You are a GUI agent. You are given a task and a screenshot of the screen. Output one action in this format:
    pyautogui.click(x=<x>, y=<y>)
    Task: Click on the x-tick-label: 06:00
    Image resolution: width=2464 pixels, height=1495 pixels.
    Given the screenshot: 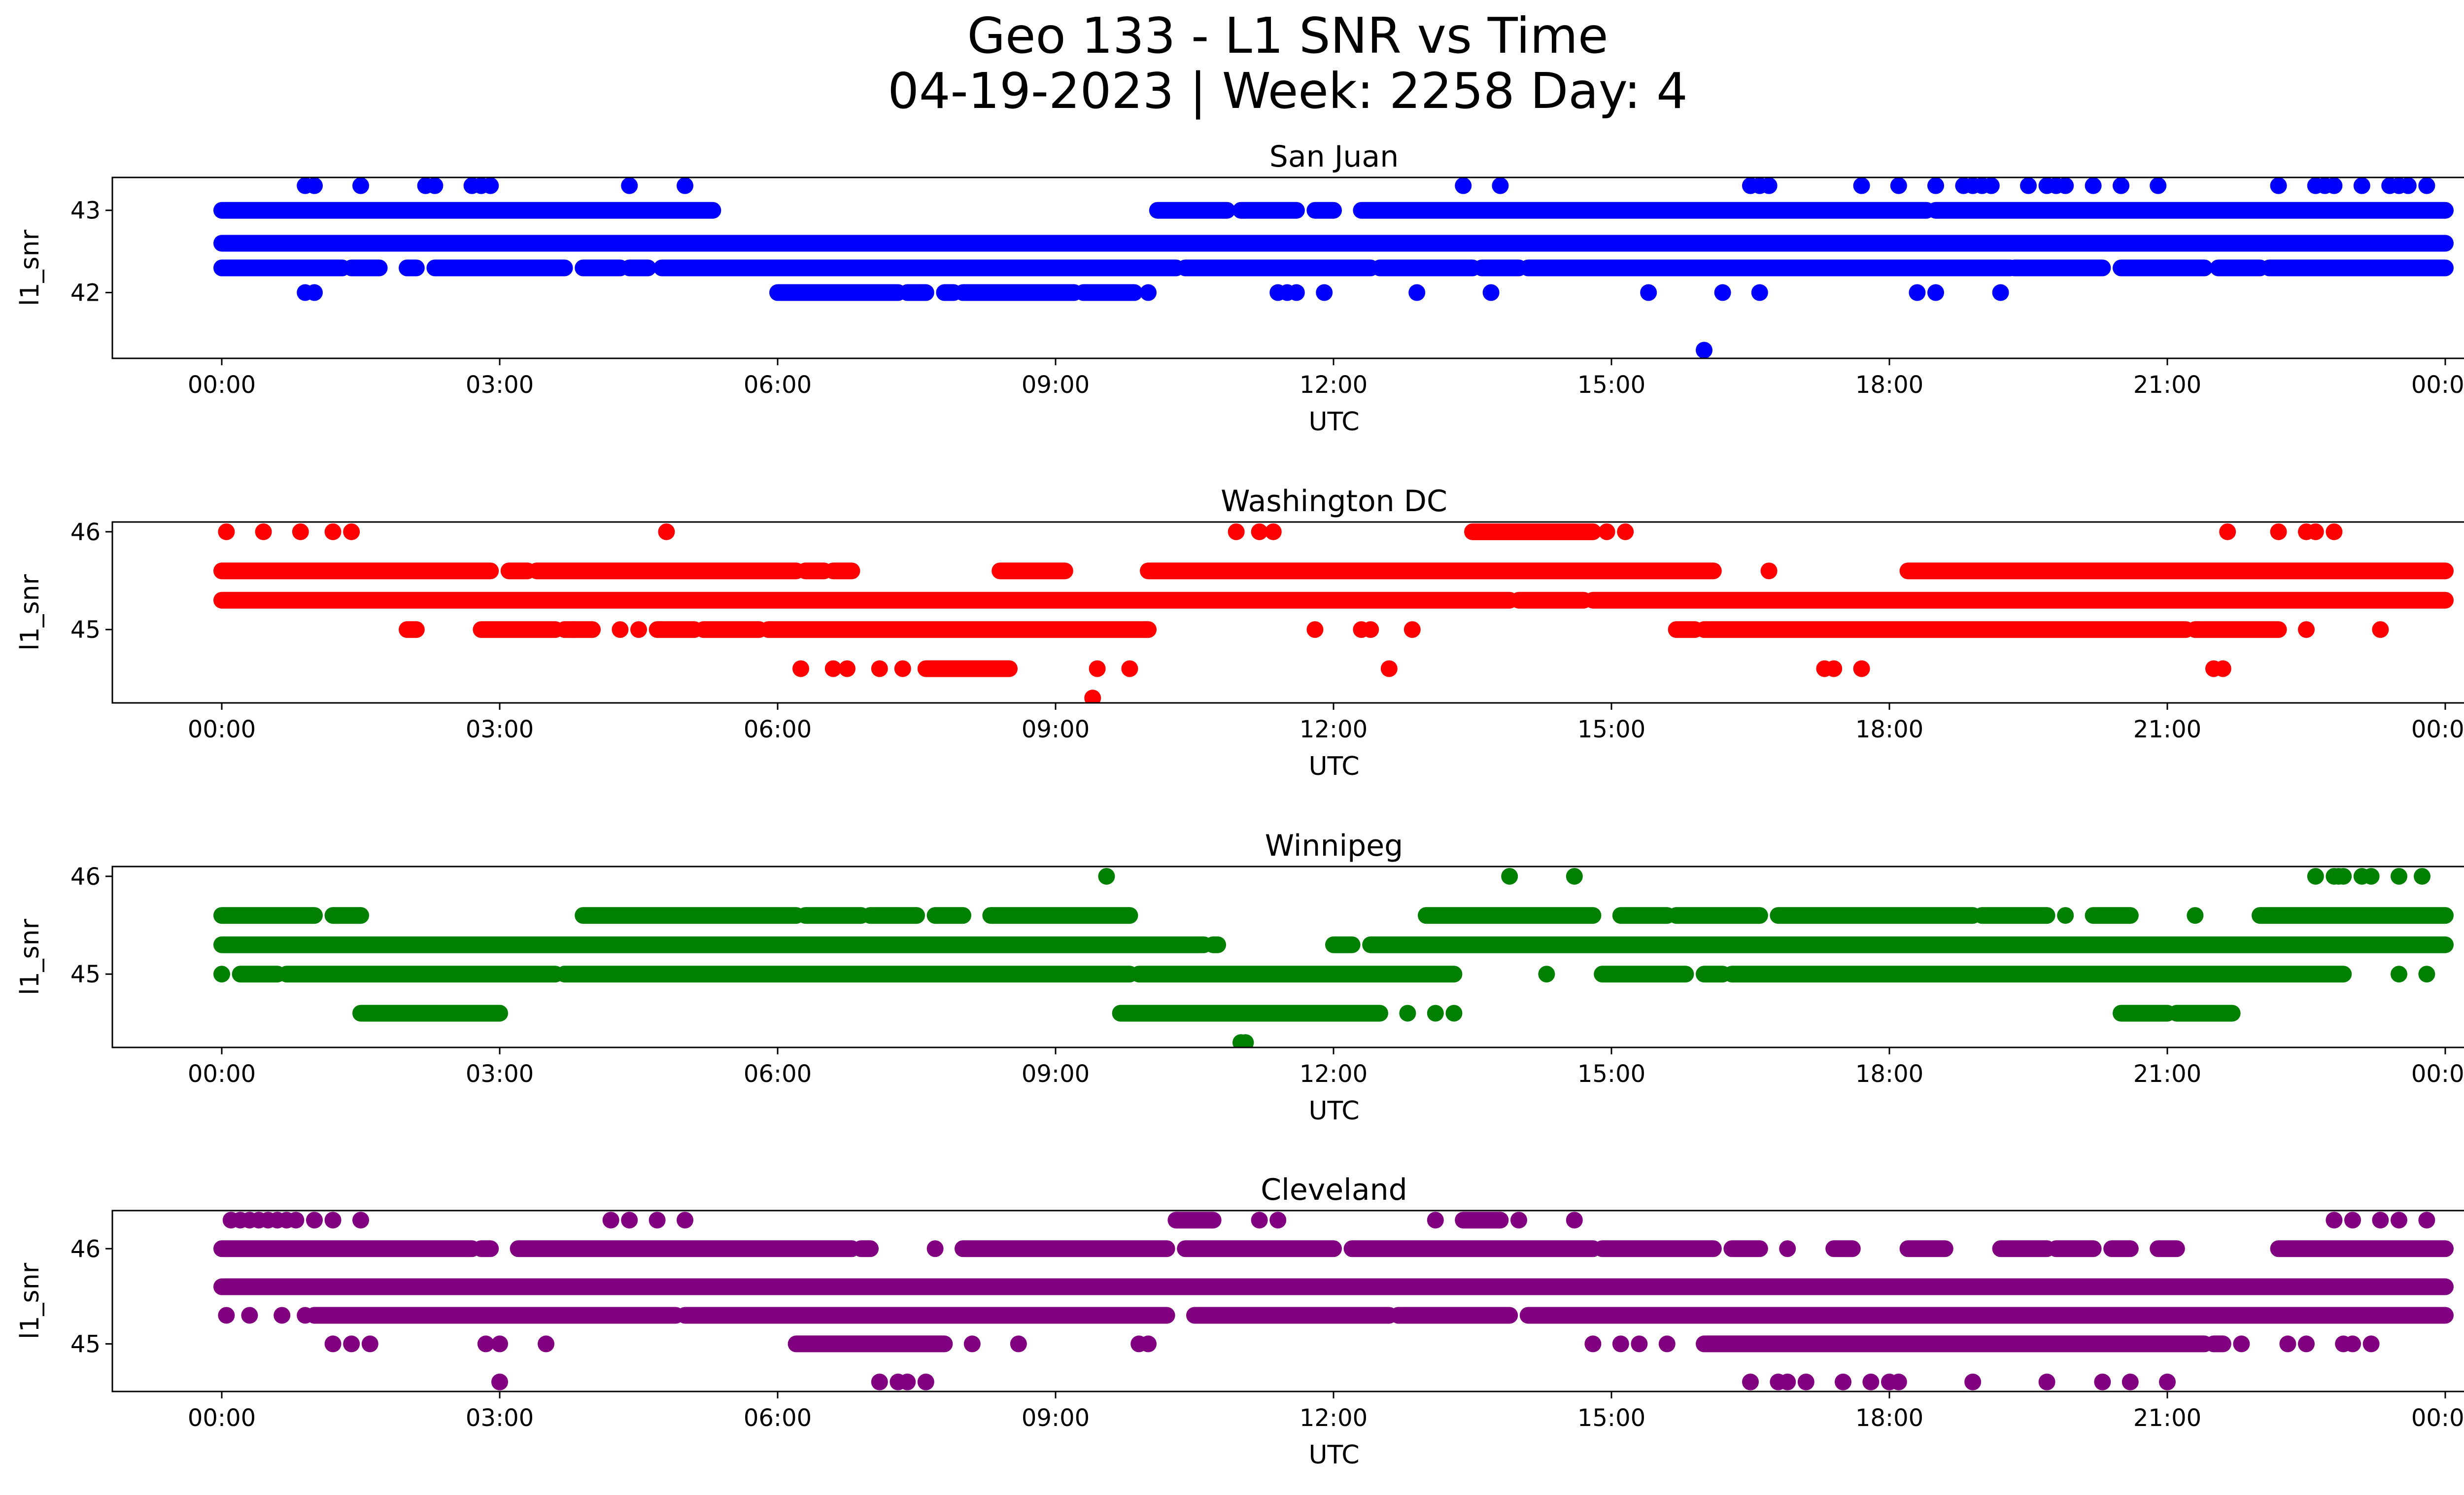 What is the action you would take?
    pyautogui.click(x=778, y=729)
    